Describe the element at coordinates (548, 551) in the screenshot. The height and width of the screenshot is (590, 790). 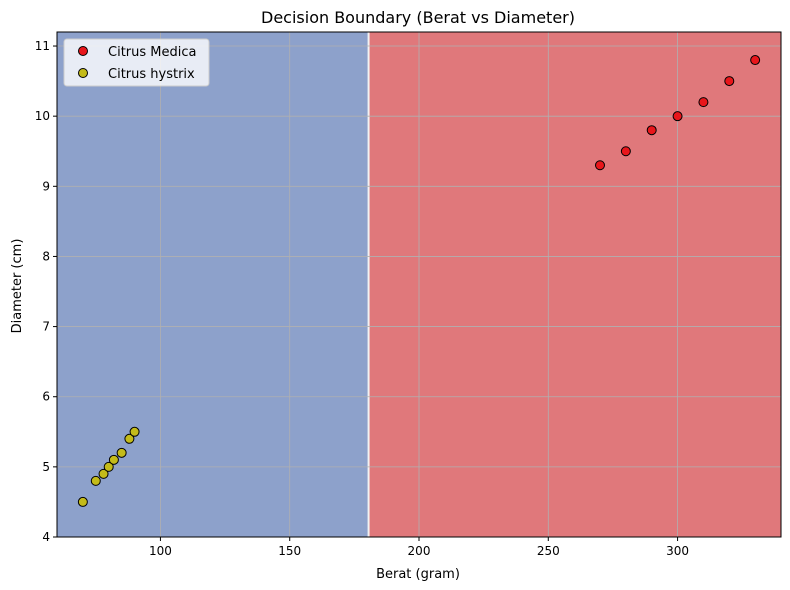
I see `x-tick-label: 250` at that location.